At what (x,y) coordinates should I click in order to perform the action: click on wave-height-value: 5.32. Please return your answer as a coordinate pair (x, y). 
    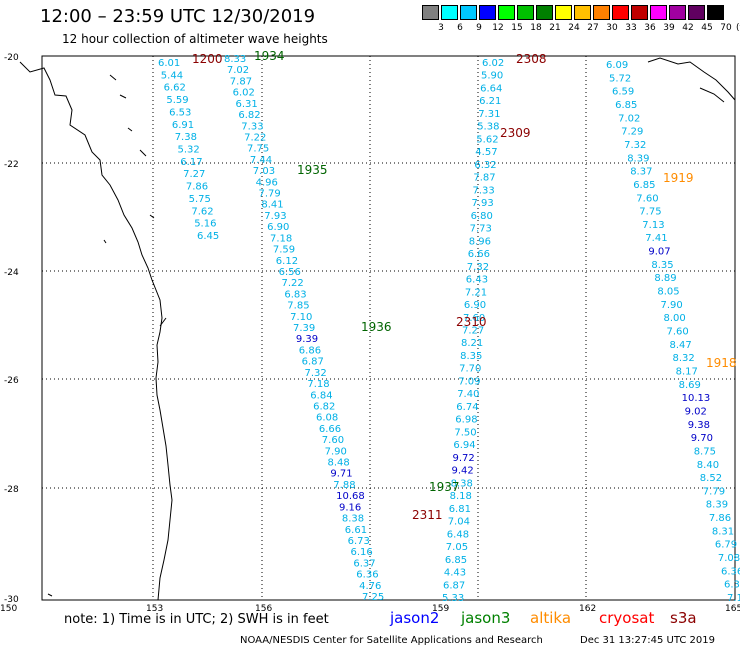
    Looking at the image, I should click on (189, 150).